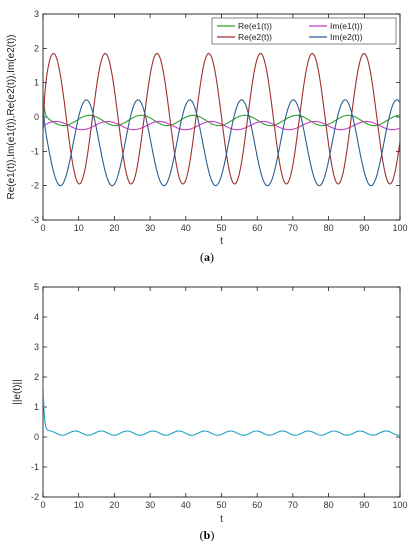  I want to click on legend-box, so click(304, 31).